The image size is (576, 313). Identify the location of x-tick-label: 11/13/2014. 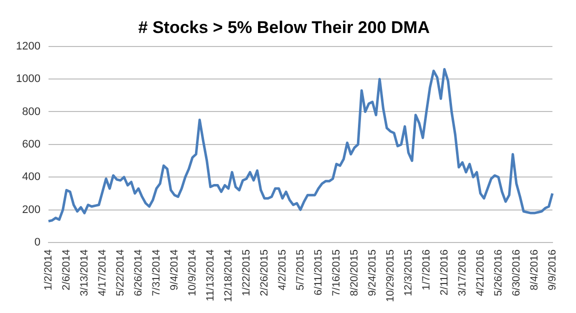
(210, 275).